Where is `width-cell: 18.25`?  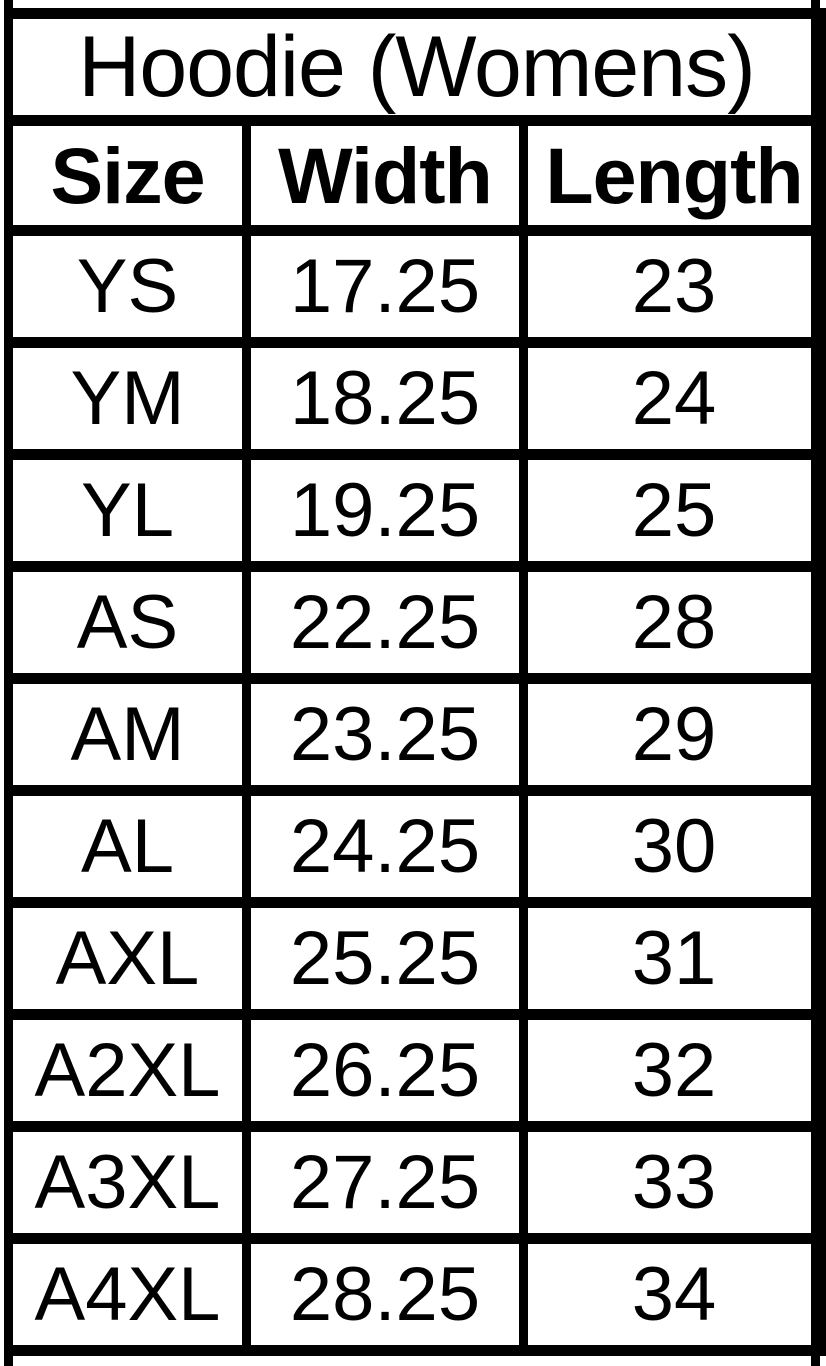
width-cell: 18.25 is located at coordinates (385, 398).